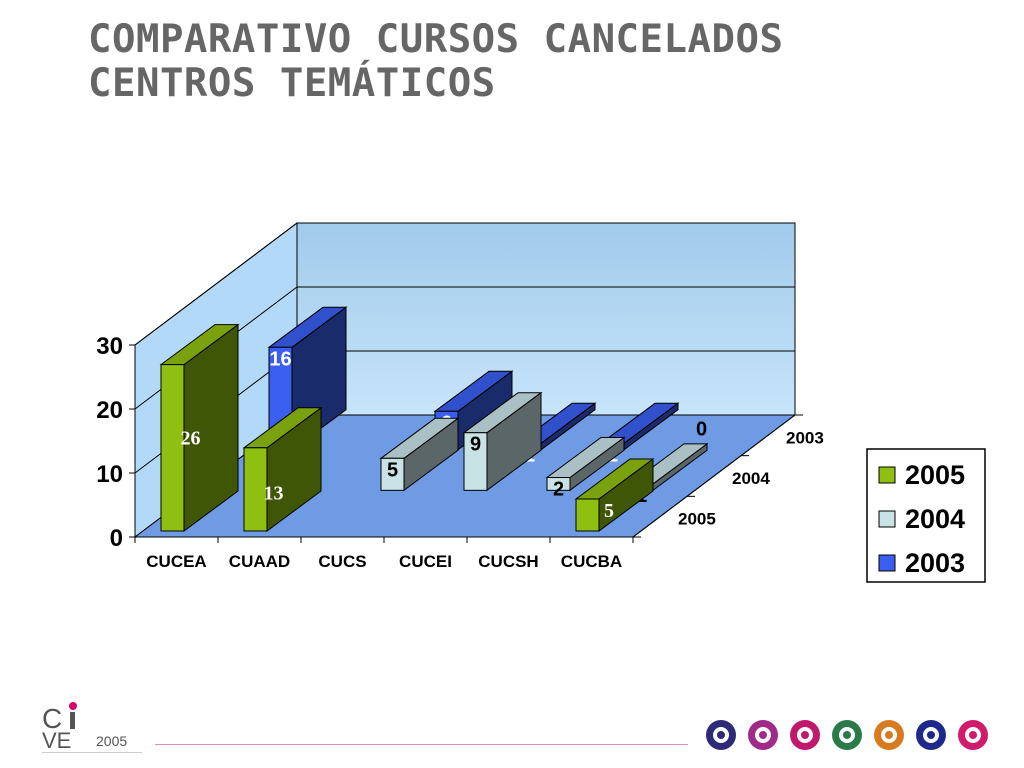 The width and height of the screenshot is (1024, 768). Describe the element at coordinates (109, 410) in the screenshot. I see `y-tick-label: 20` at that location.